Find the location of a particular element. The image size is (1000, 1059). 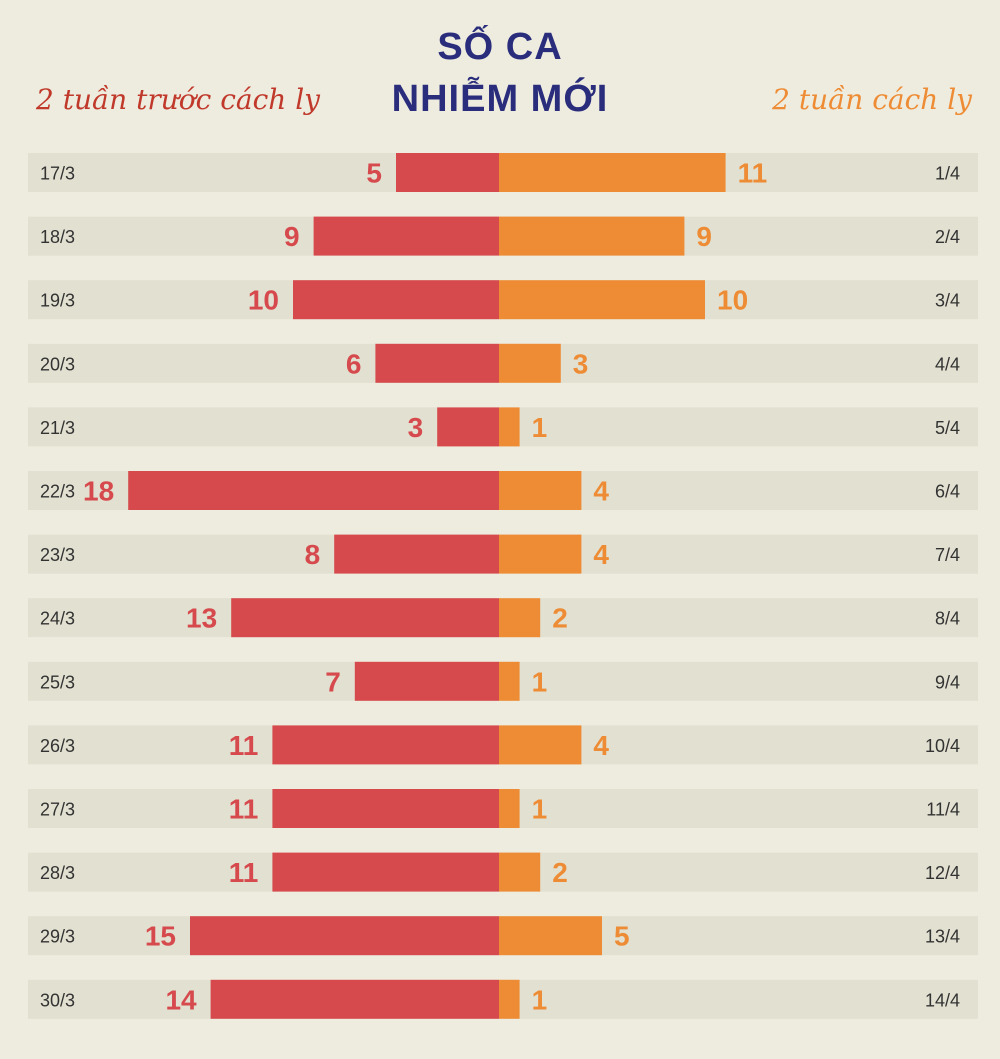

date-label-during: 2/4 is located at coordinates (947, 237).